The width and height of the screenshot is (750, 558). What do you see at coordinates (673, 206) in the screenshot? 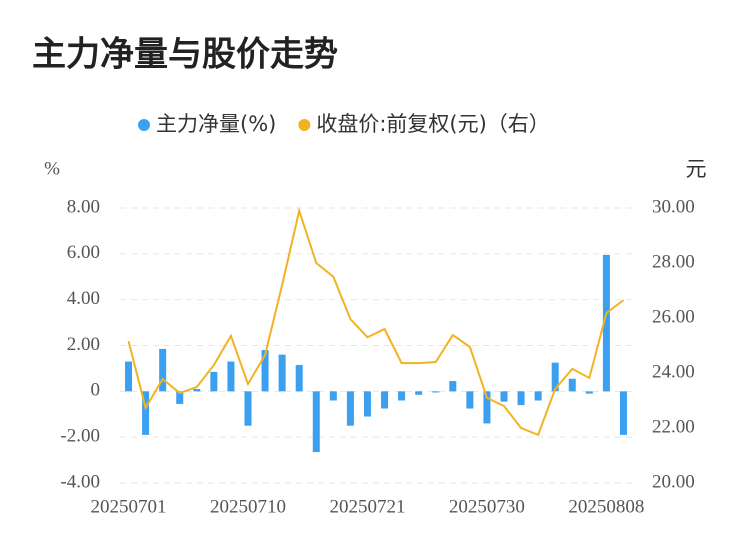
I see `y2-tick-label: 30.00` at bounding box center [673, 206].